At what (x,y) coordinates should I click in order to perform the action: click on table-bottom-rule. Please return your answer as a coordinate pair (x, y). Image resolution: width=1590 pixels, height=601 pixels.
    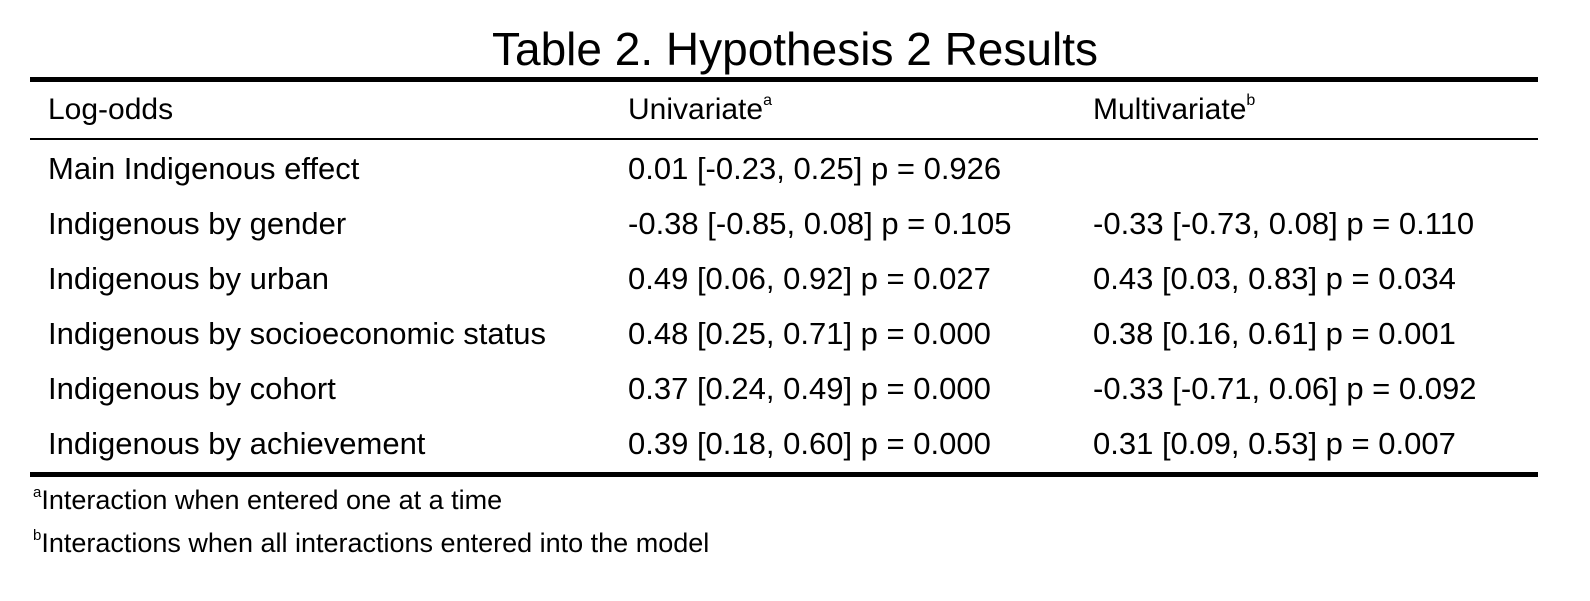
    Looking at the image, I should click on (784, 474).